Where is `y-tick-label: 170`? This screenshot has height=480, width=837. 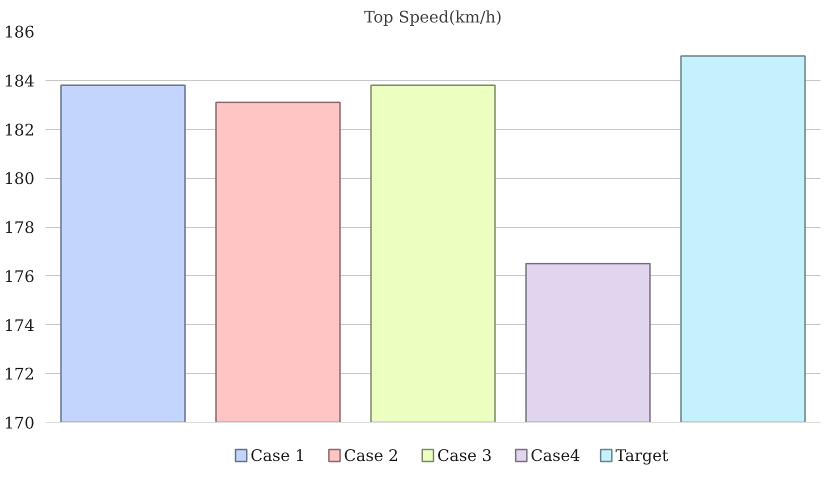
y-tick-label: 170 is located at coordinates (19, 423).